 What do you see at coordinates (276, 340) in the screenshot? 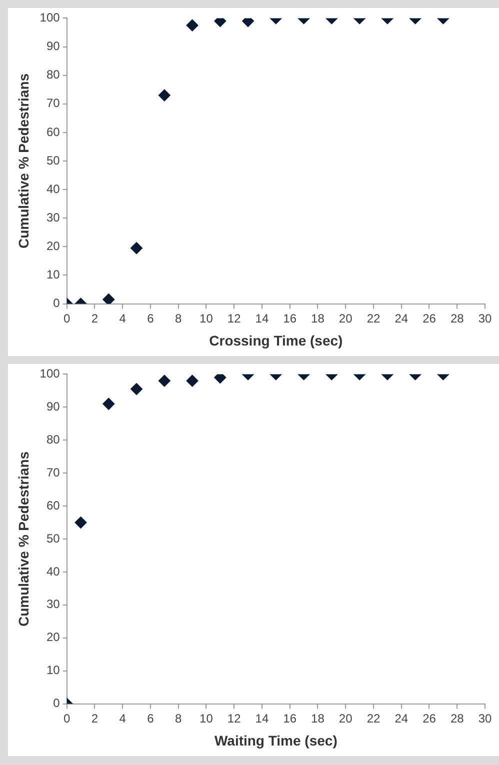
I see `x-axis-title: Crossing Time (sec)` at bounding box center [276, 340].